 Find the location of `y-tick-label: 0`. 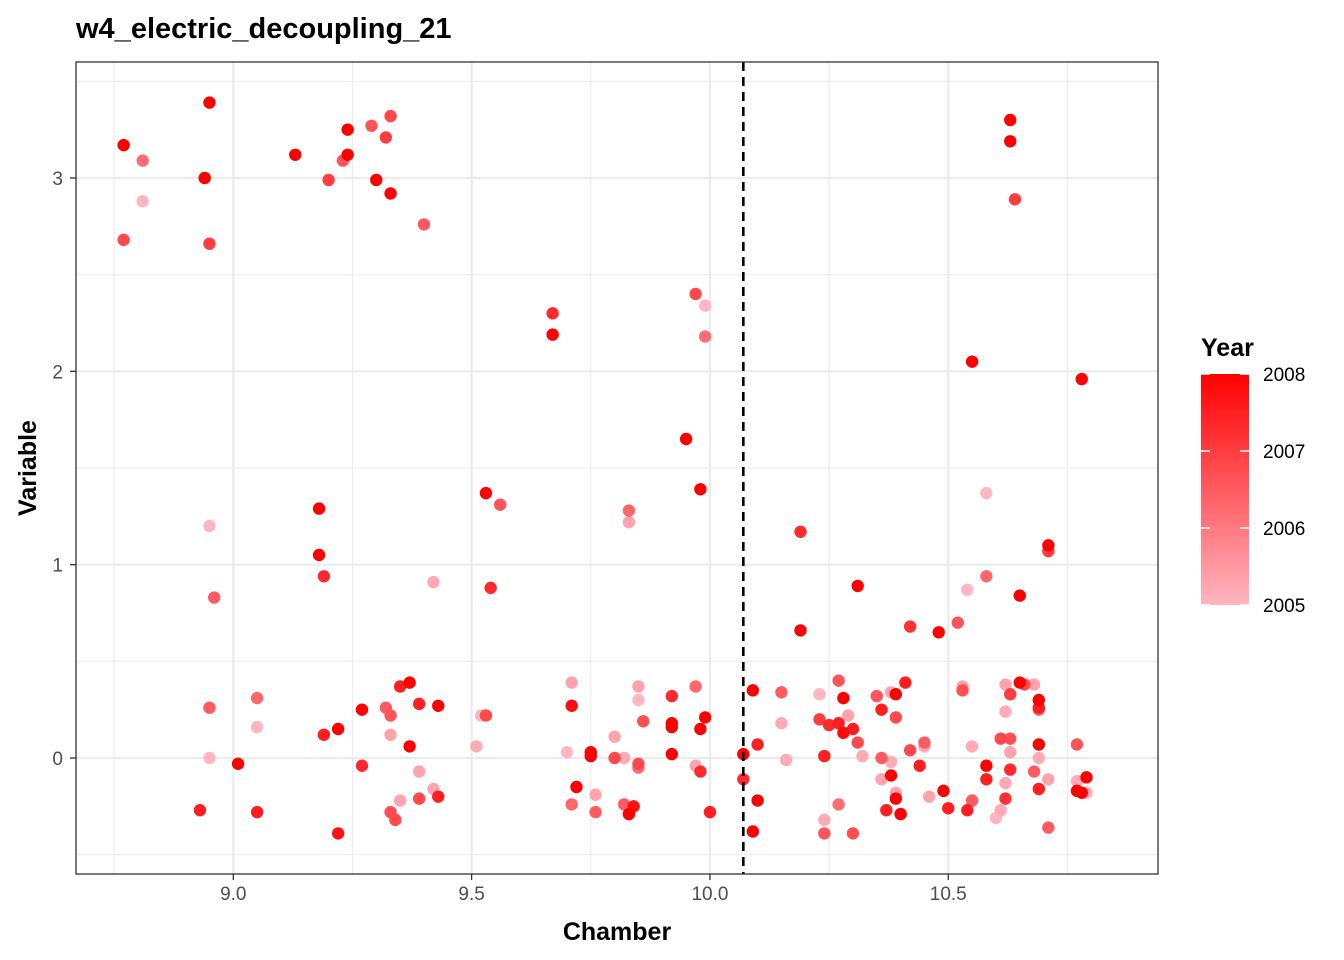

y-tick-label: 0 is located at coordinates (57, 759).